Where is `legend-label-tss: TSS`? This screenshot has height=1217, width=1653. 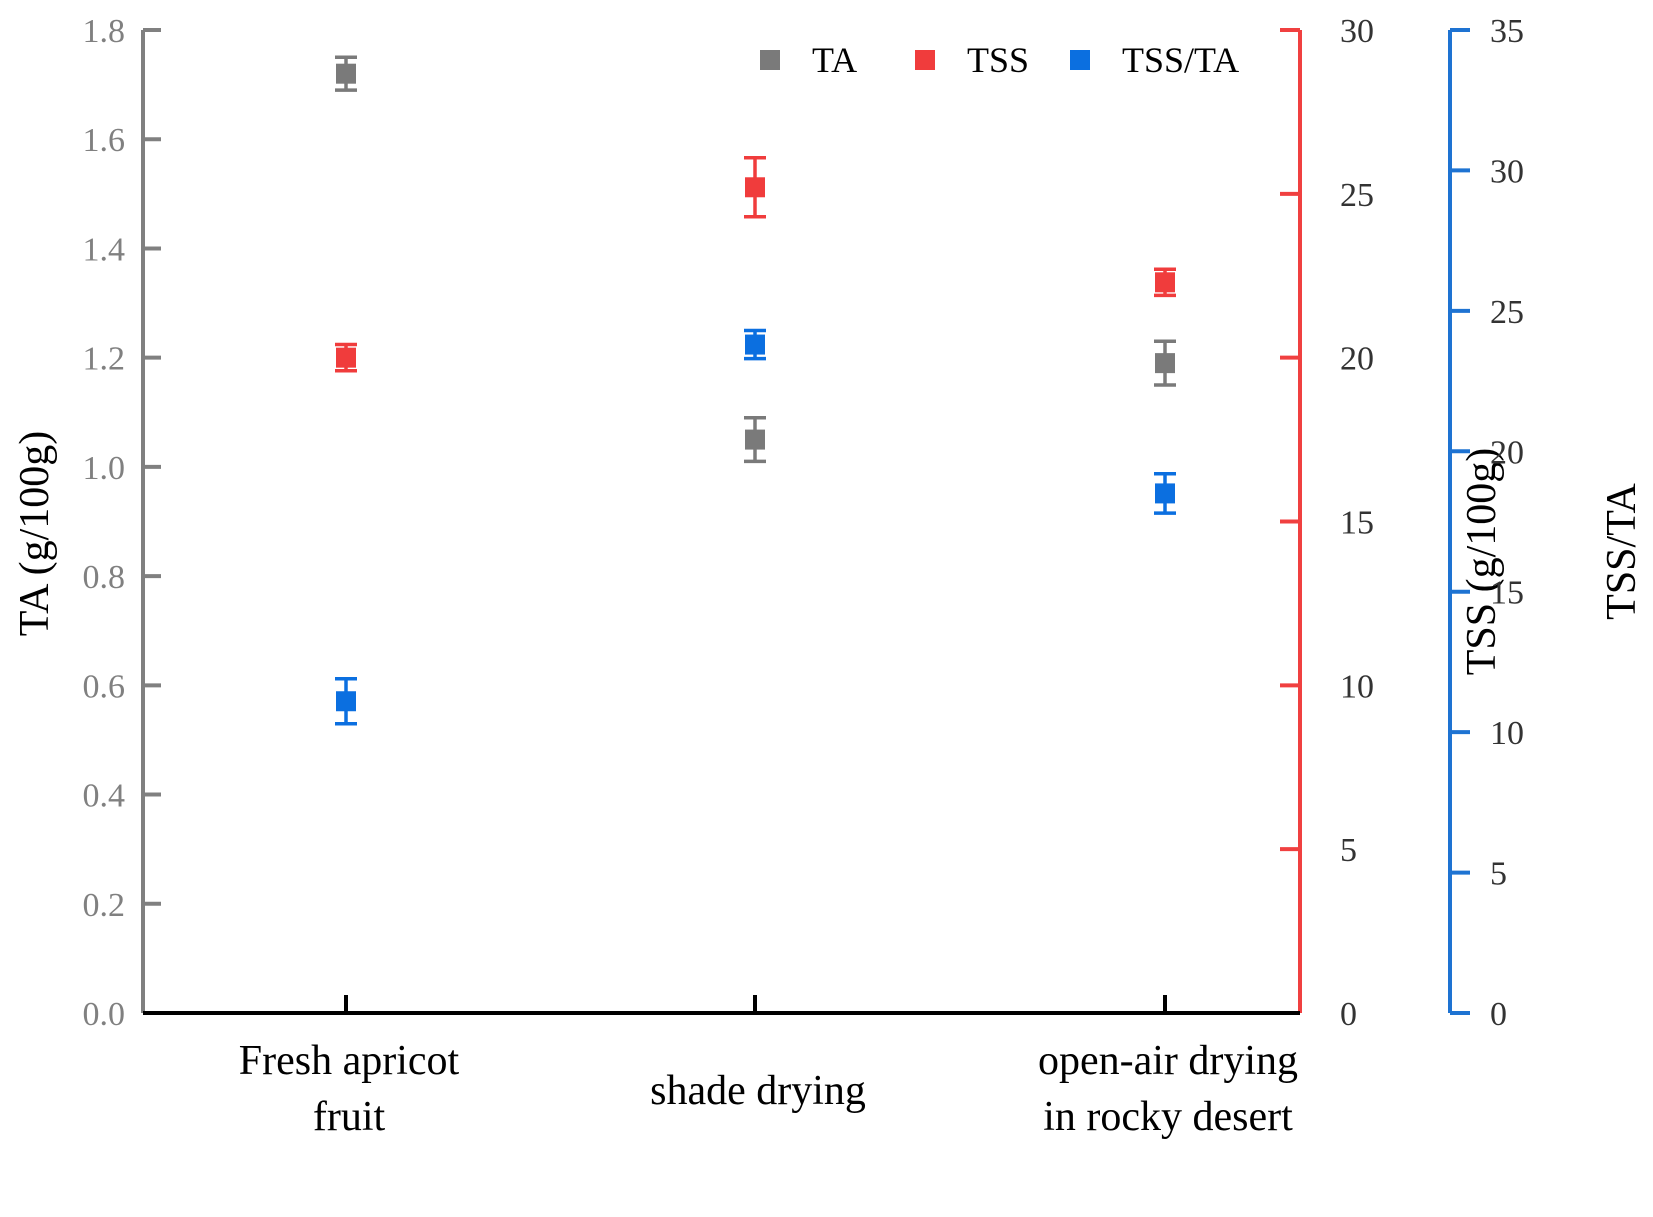
legend-label-tss: TSS is located at coordinates (998, 60).